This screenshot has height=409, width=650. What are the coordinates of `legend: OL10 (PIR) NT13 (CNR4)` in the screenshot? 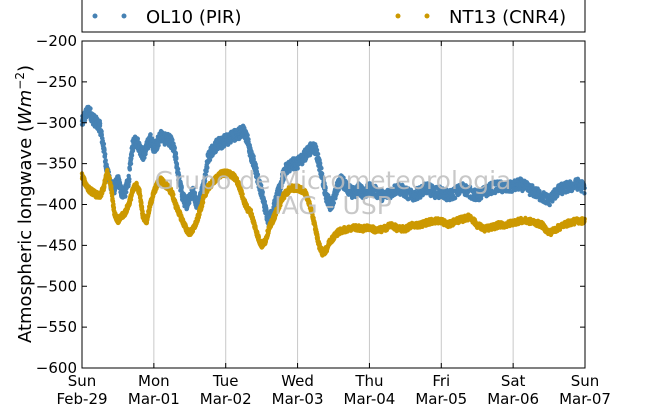 It's located at (333, 16).